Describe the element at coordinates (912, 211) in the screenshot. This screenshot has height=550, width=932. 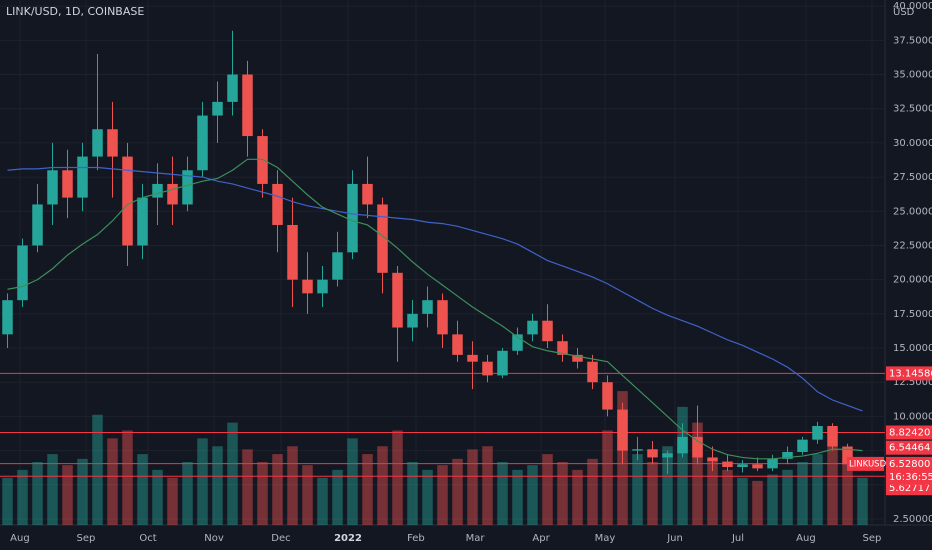
I see `y-tick-label: 25.00000` at that location.